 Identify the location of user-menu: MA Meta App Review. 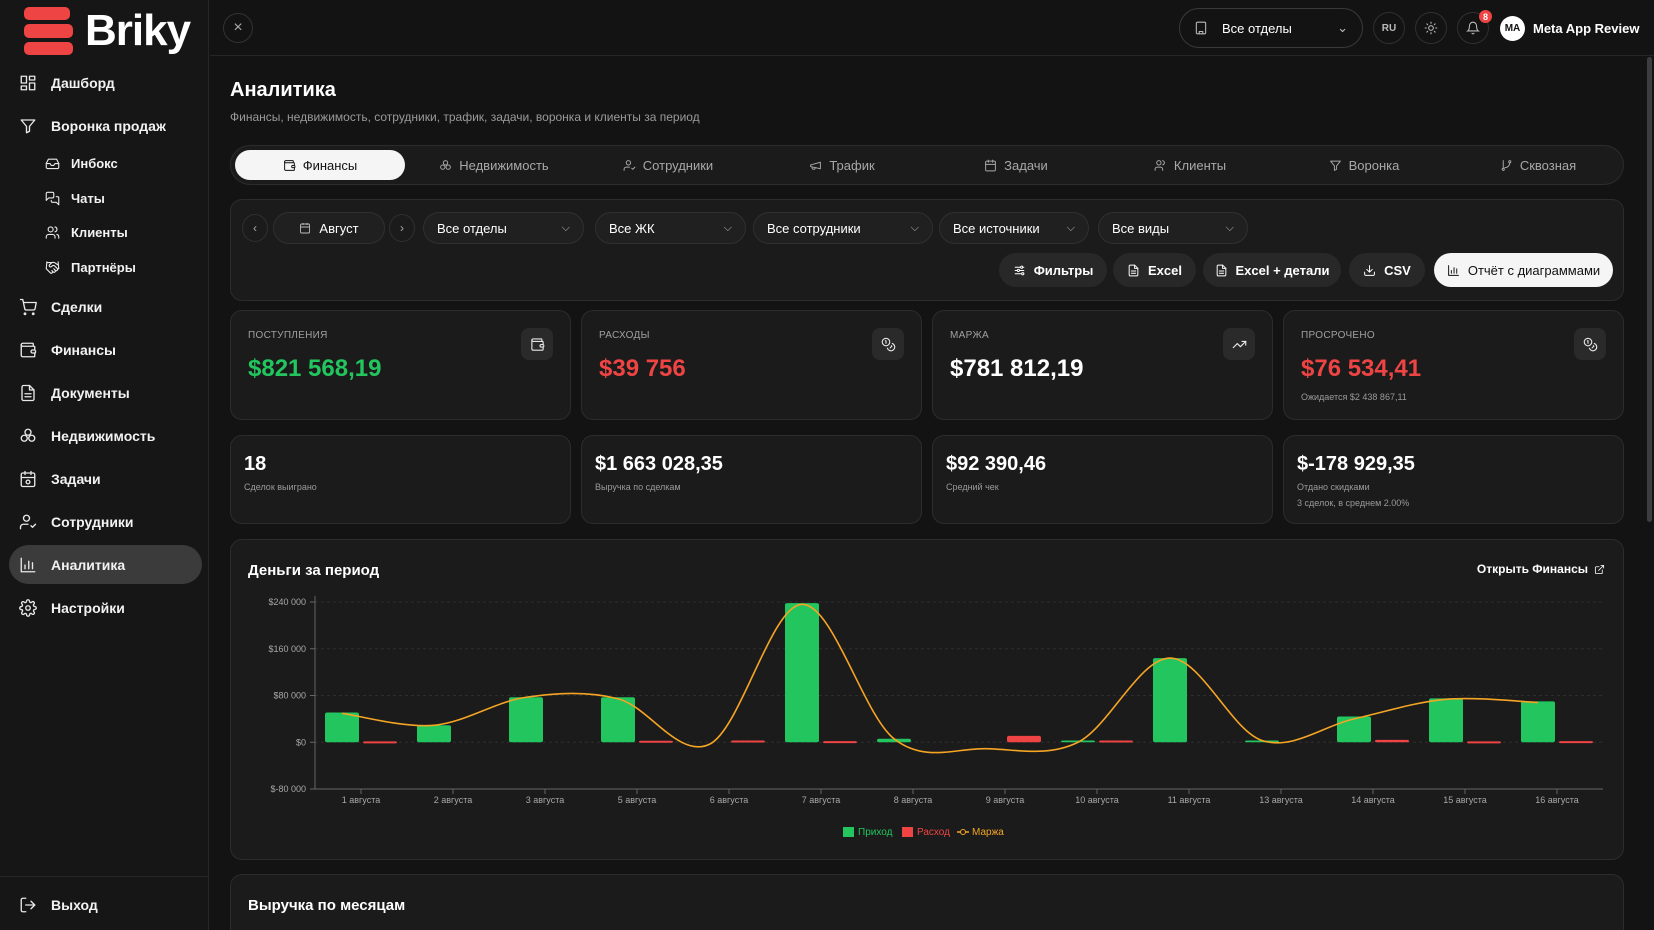
(1569, 28).